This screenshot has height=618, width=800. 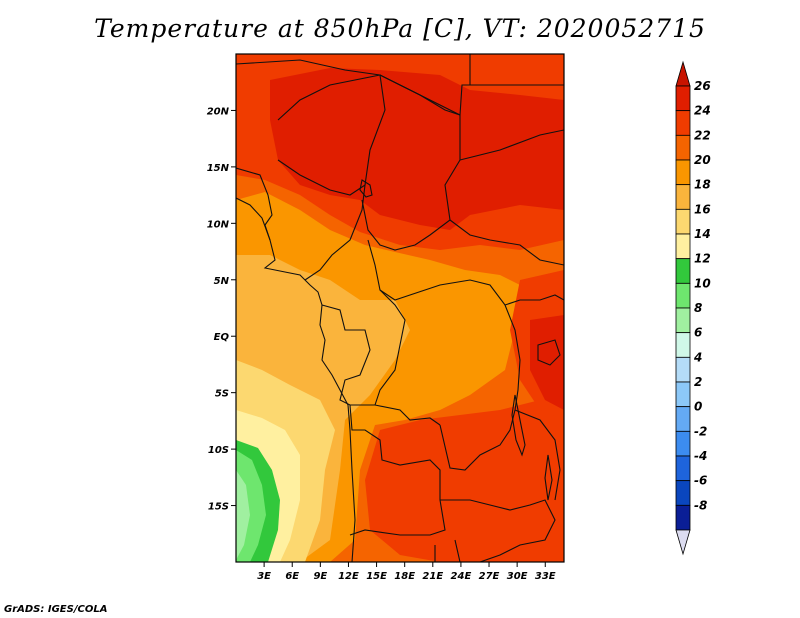 What do you see at coordinates (517, 576) in the screenshot?
I see `lon-tick-label: 30E` at bounding box center [517, 576].